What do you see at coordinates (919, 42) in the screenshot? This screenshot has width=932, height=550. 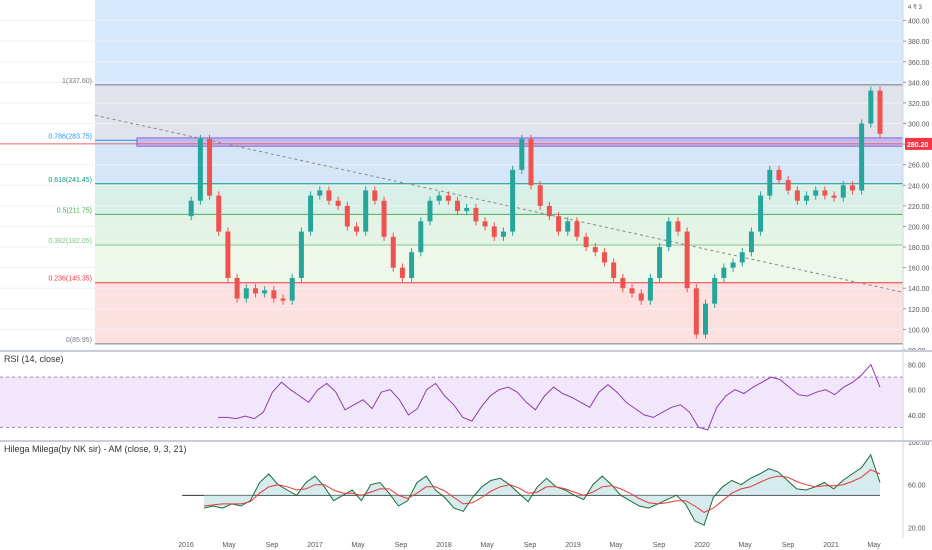 I see `price-axis-label: 380.00` at bounding box center [919, 42].